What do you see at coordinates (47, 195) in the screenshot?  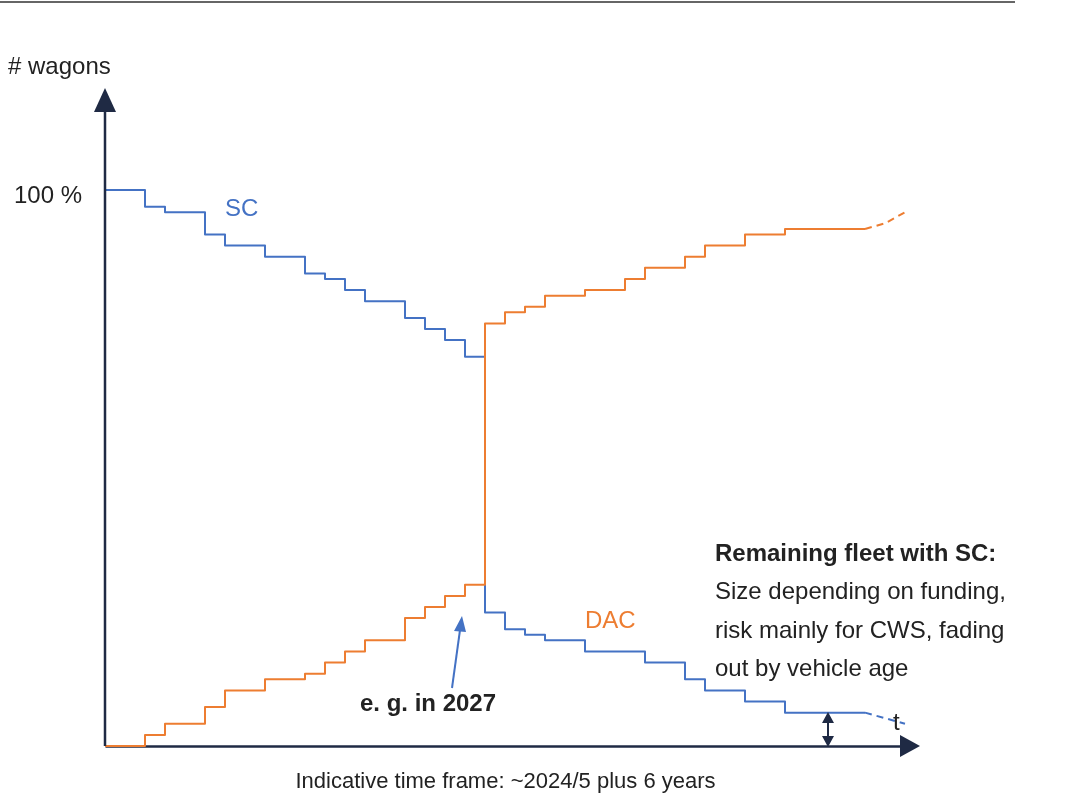 I see `text: 100 %` at bounding box center [47, 195].